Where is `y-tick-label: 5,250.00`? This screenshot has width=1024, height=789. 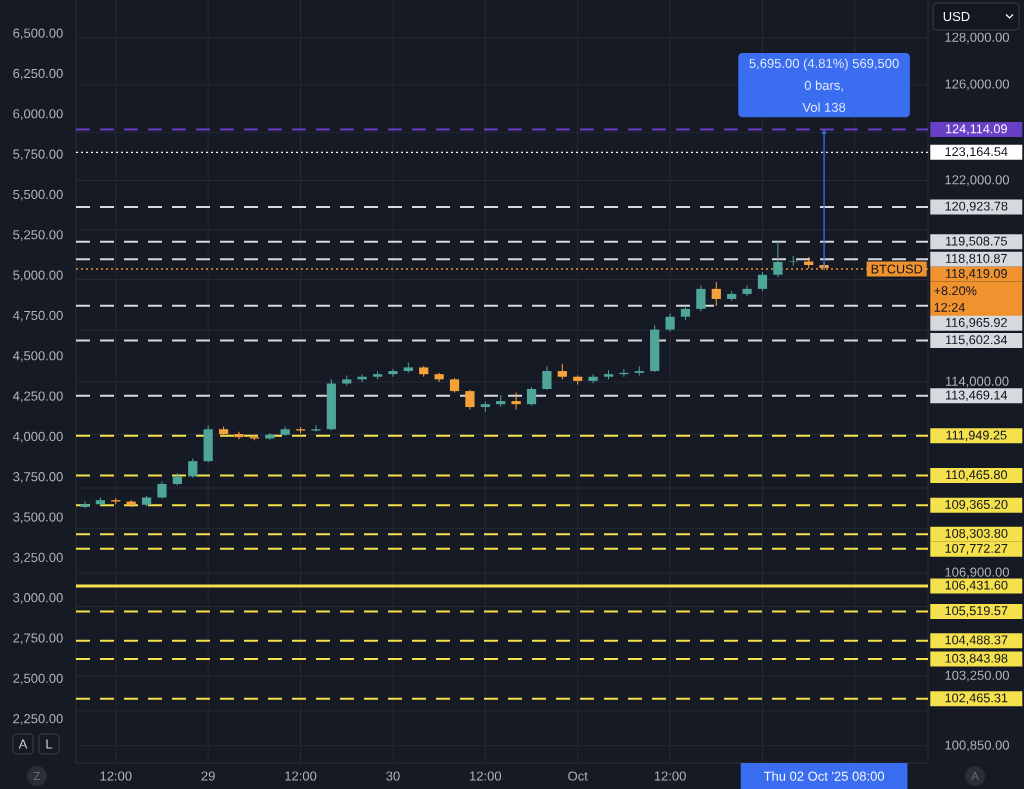 y-tick-label: 5,250.00 is located at coordinates (38, 235).